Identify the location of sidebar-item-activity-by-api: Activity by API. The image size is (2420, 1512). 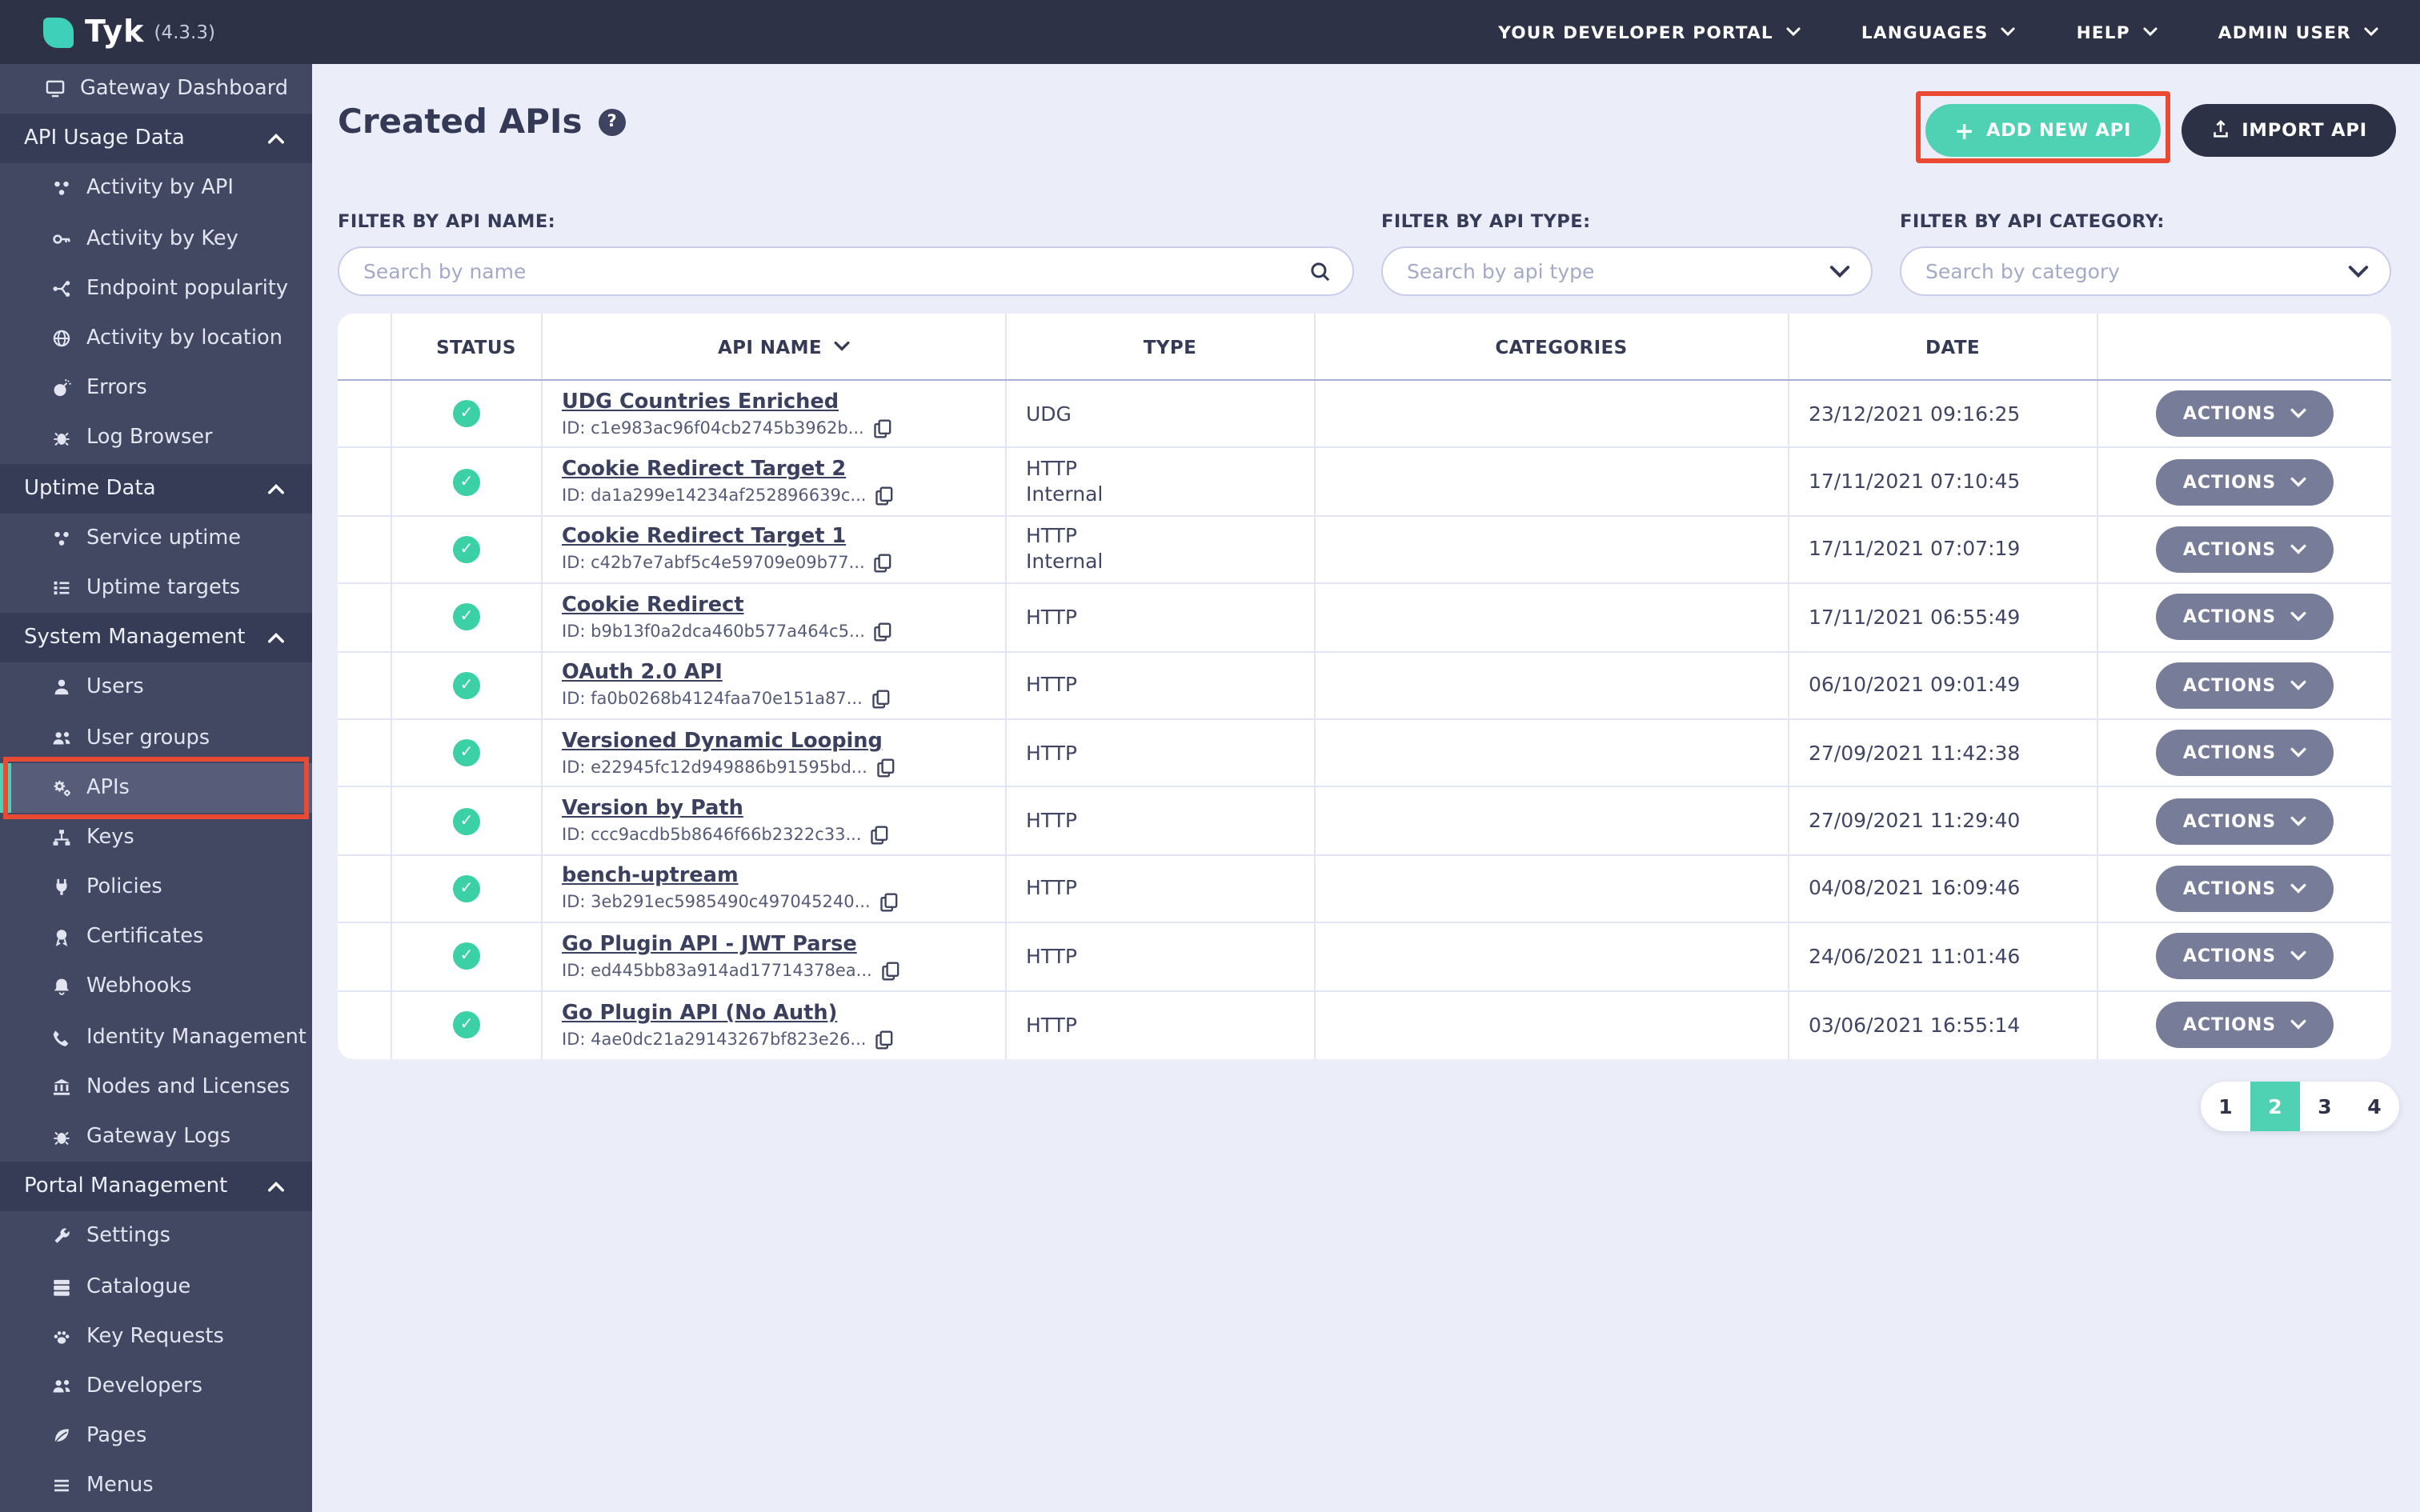
(156, 189).